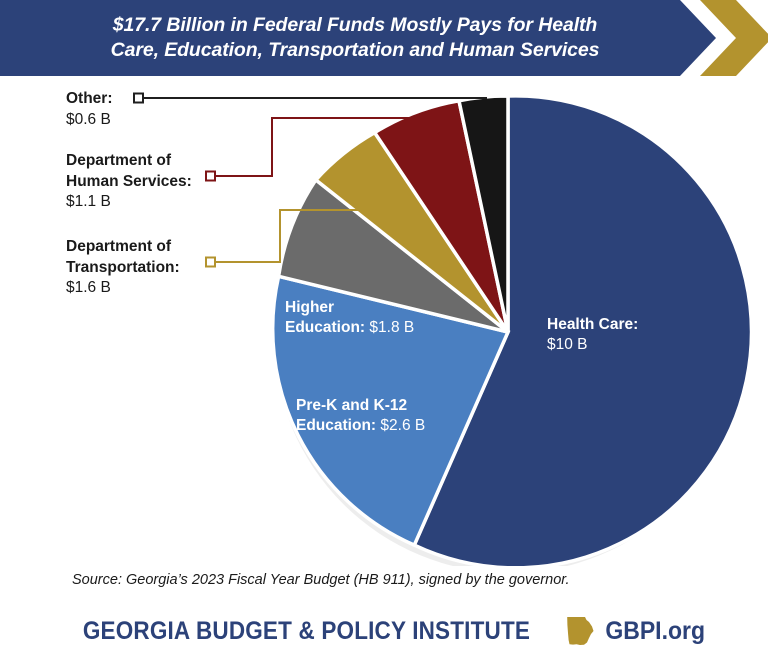  I want to click on slice-label-health-care: Health Care: $10 B, so click(592, 335).